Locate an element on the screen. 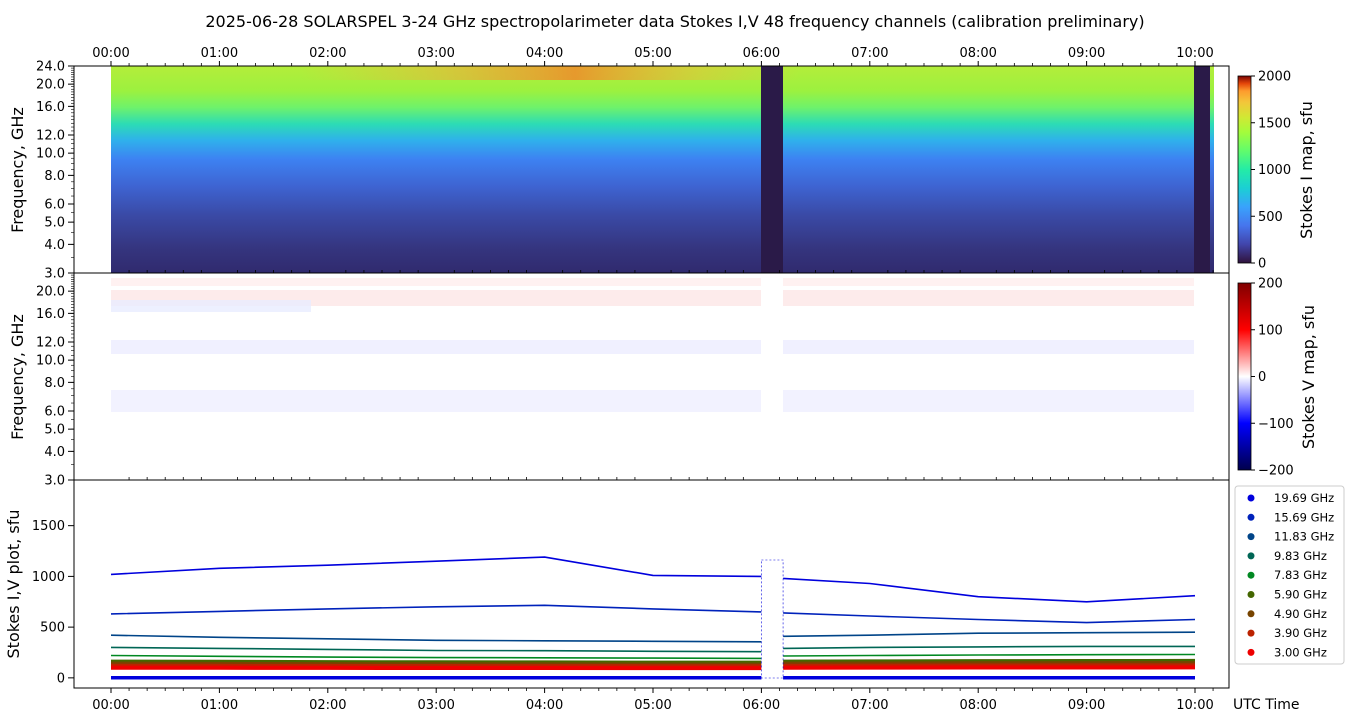 This screenshot has height=725, width=1350. value-tick-label: 500 is located at coordinates (52, 628).